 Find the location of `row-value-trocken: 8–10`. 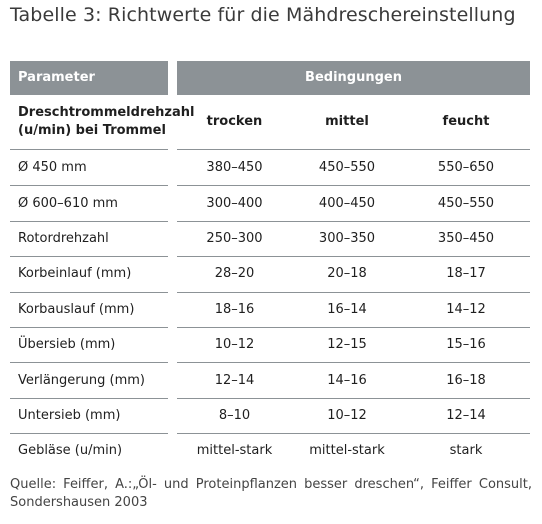

row-value-trocken: 8–10 is located at coordinates (234, 415).